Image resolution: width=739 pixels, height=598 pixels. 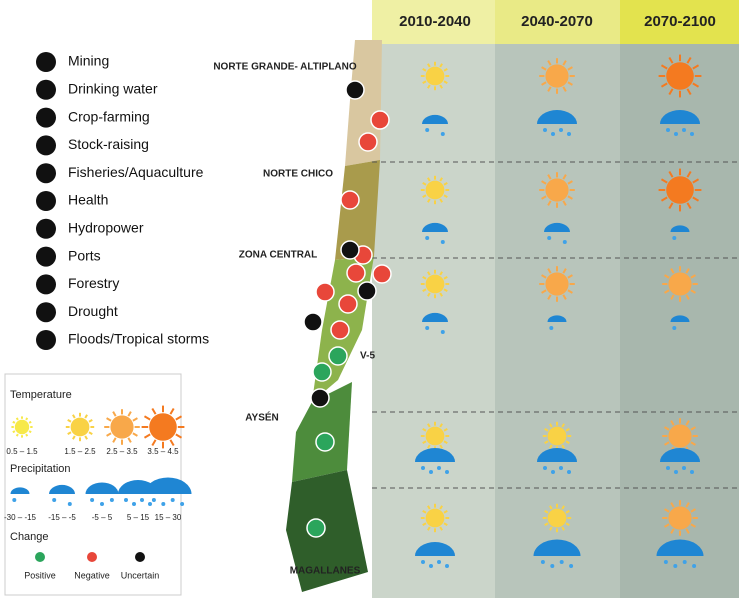 What do you see at coordinates (92, 575) in the screenshot?
I see `legend-change-label: Negative` at bounding box center [92, 575].